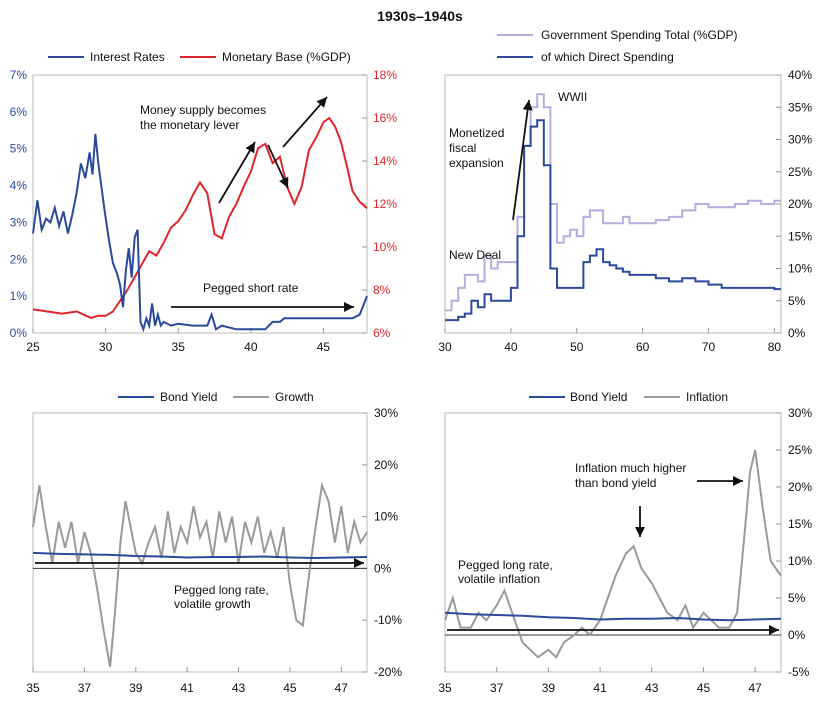  What do you see at coordinates (386, 413) in the screenshot?
I see `p3-right-tick-label: 30%` at bounding box center [386, 413].